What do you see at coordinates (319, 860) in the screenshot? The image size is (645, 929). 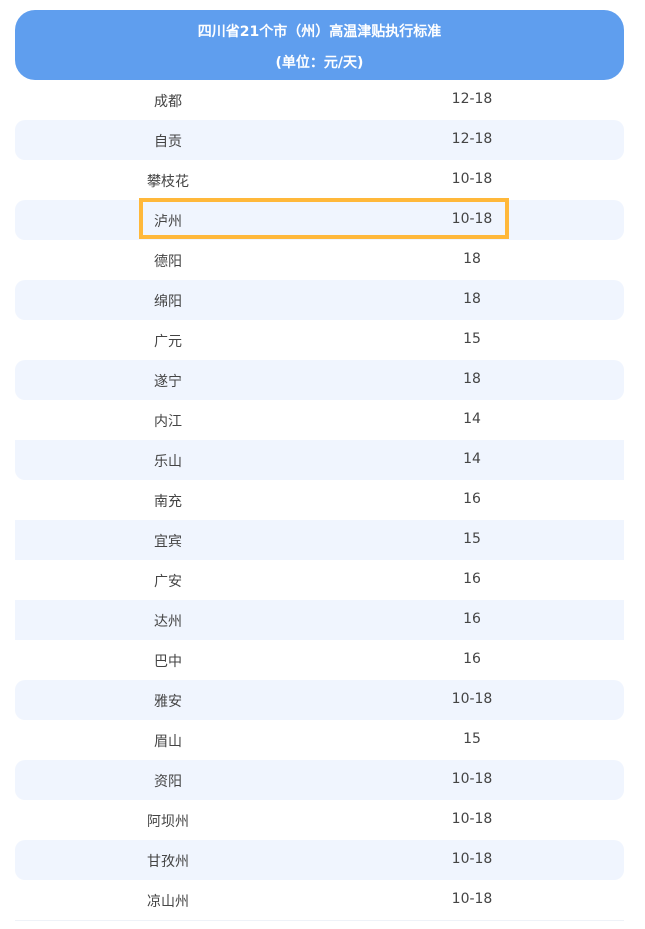 I see `table-row: 甘孜州 10-18` at bounding box center [319, 860].